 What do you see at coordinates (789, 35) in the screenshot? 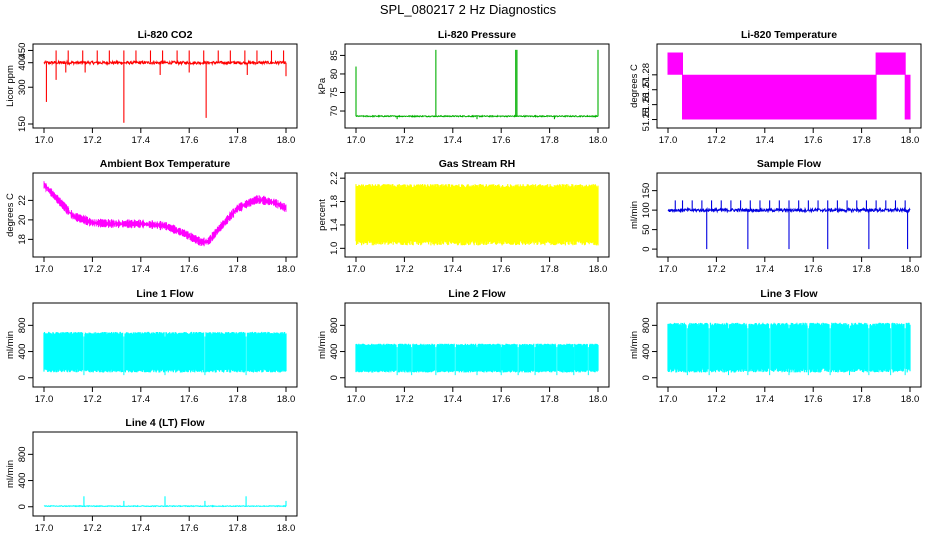
I see `panel-title: Li-820 Temperature` at bounding box center [789, 35].